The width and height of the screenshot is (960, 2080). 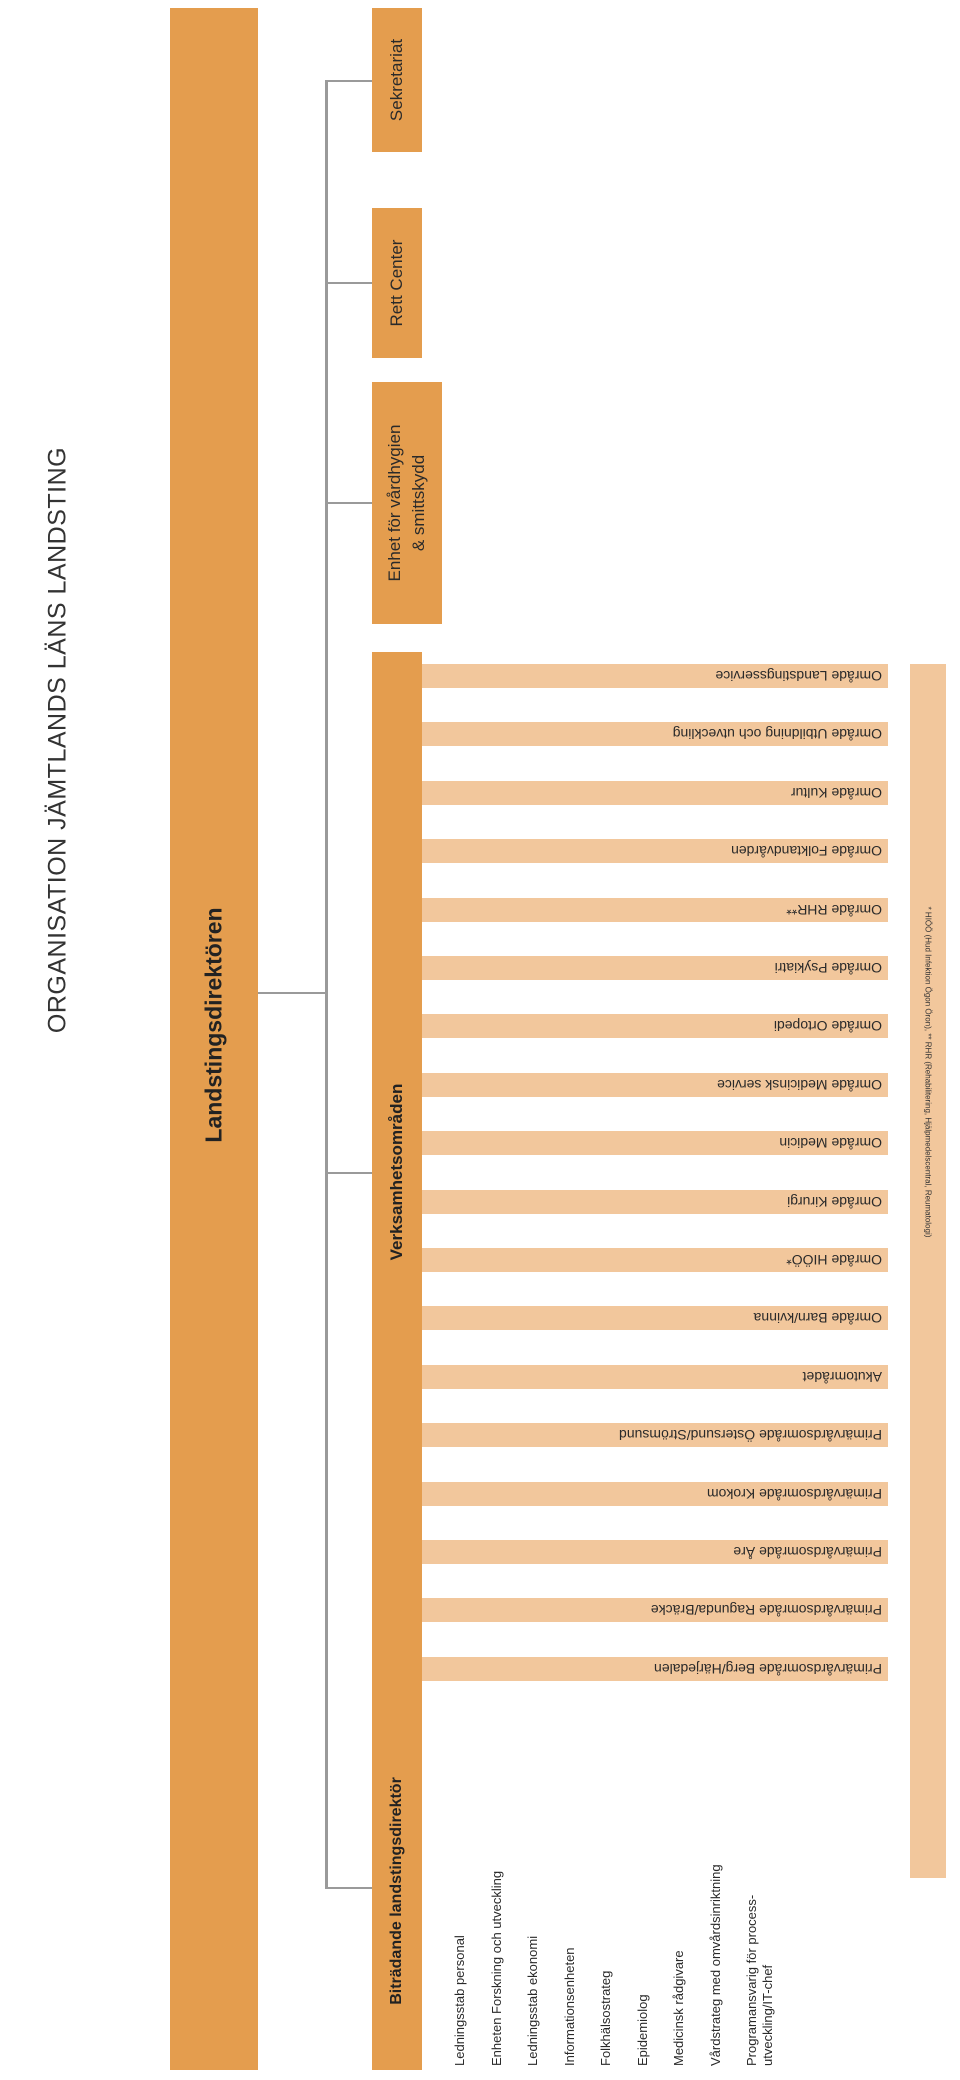 I want to click on connector-from-director, so click(x=292, y=993).